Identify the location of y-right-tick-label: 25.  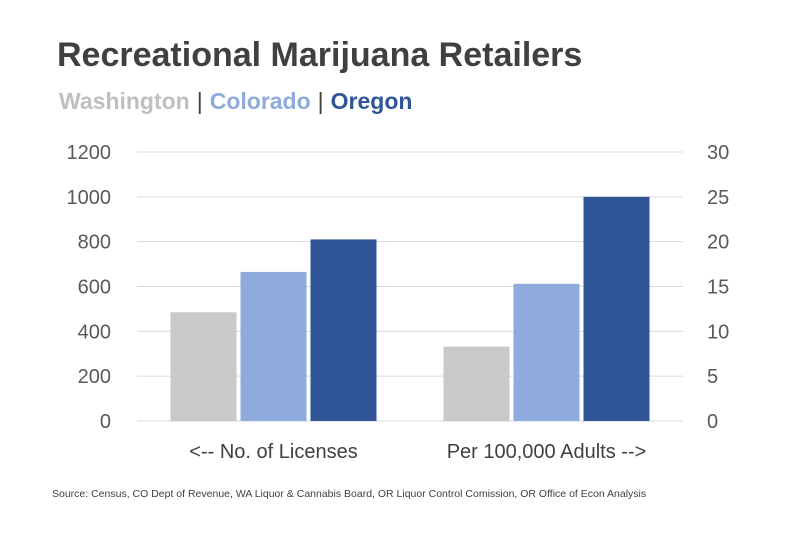
(718, 198).